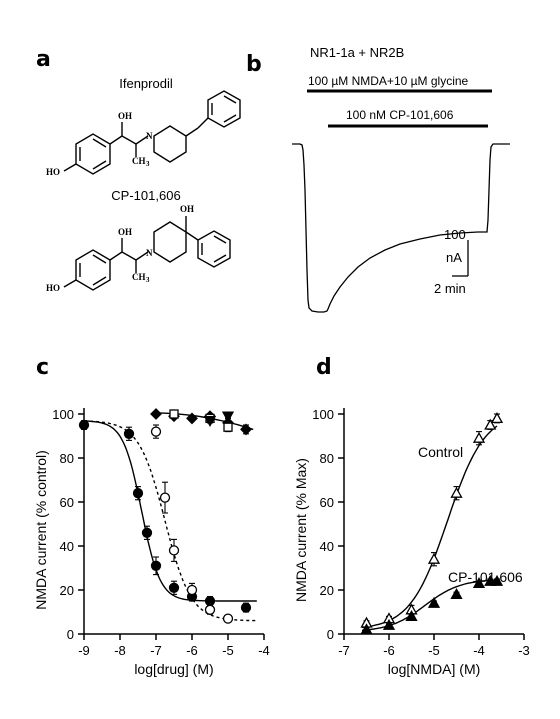  I want to click on x-tick-label: -9, so click(84, 650).